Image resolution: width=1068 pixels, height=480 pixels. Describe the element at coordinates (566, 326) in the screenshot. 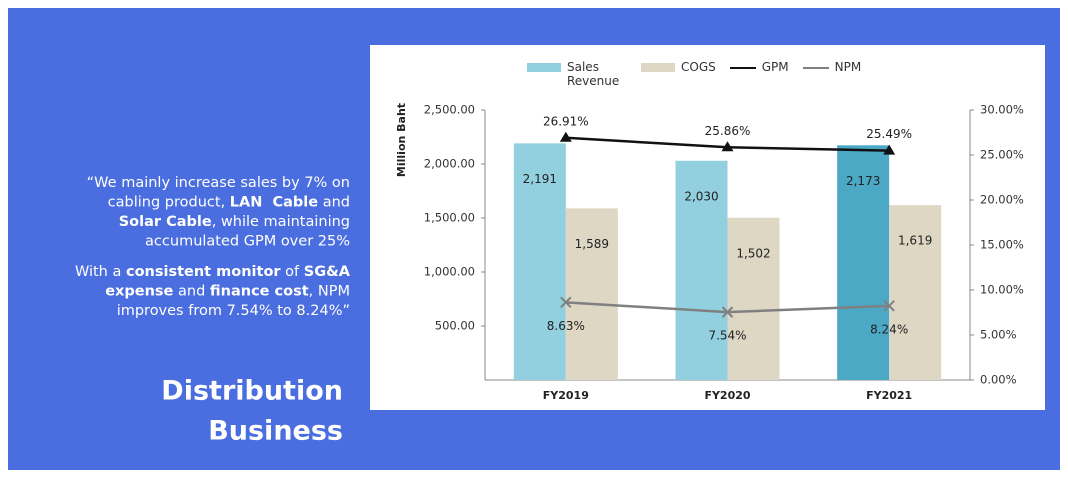

I see `line-label: 8.63%` at that location.